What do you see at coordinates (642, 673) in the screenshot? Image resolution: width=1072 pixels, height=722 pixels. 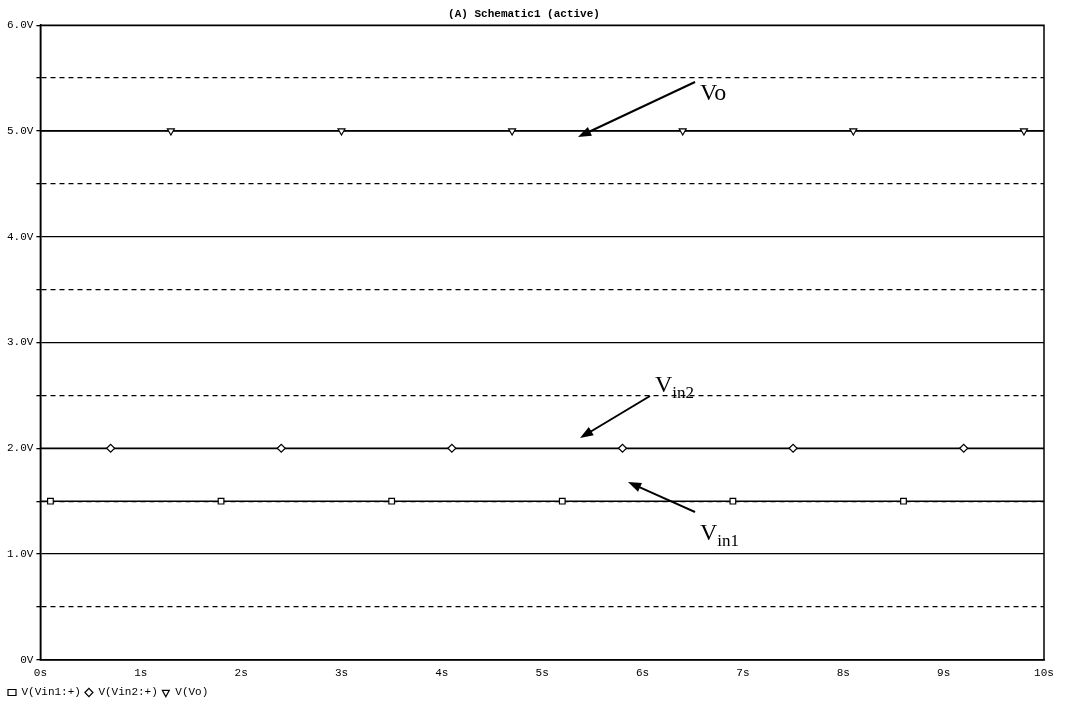 I see `x-tick-label: 6s` at bounding box center [642, 673].